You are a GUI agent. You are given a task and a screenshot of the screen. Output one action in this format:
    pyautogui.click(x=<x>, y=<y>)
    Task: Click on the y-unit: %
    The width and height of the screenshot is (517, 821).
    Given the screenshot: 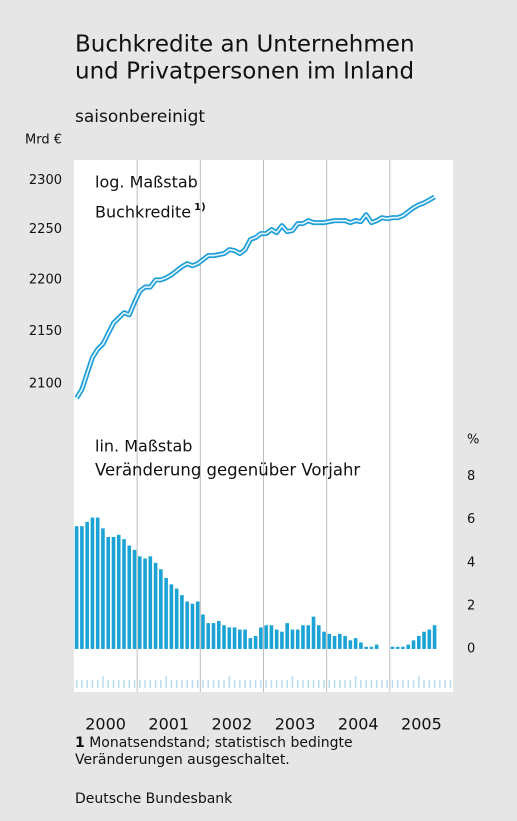 What is the action you would take?
    pyautogui.click(x=473, y=440)
    